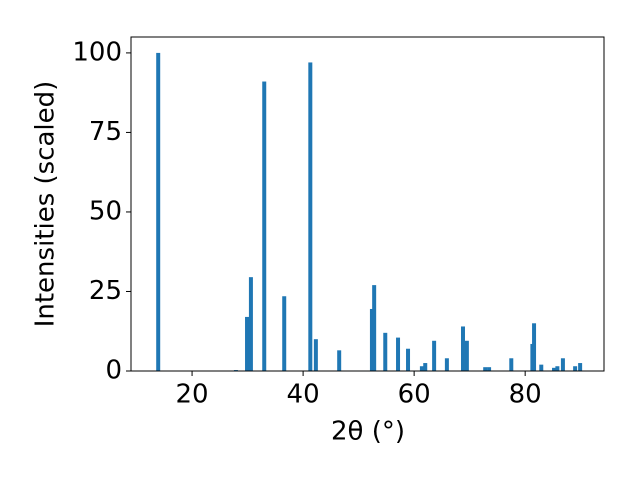  Describe the element at coordinates (105, 132) in the screenshot. I see `y-tick-label: 75` at that location.